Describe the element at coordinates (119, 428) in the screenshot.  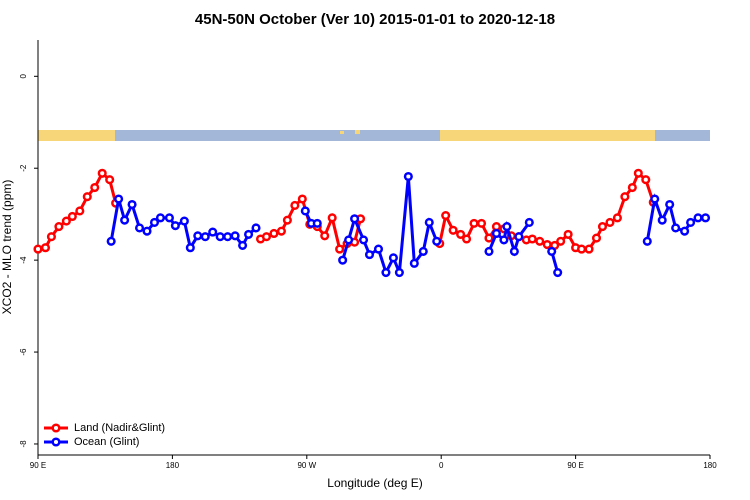
I see `legend-label: Land (Nadir&Glint)` at that location.